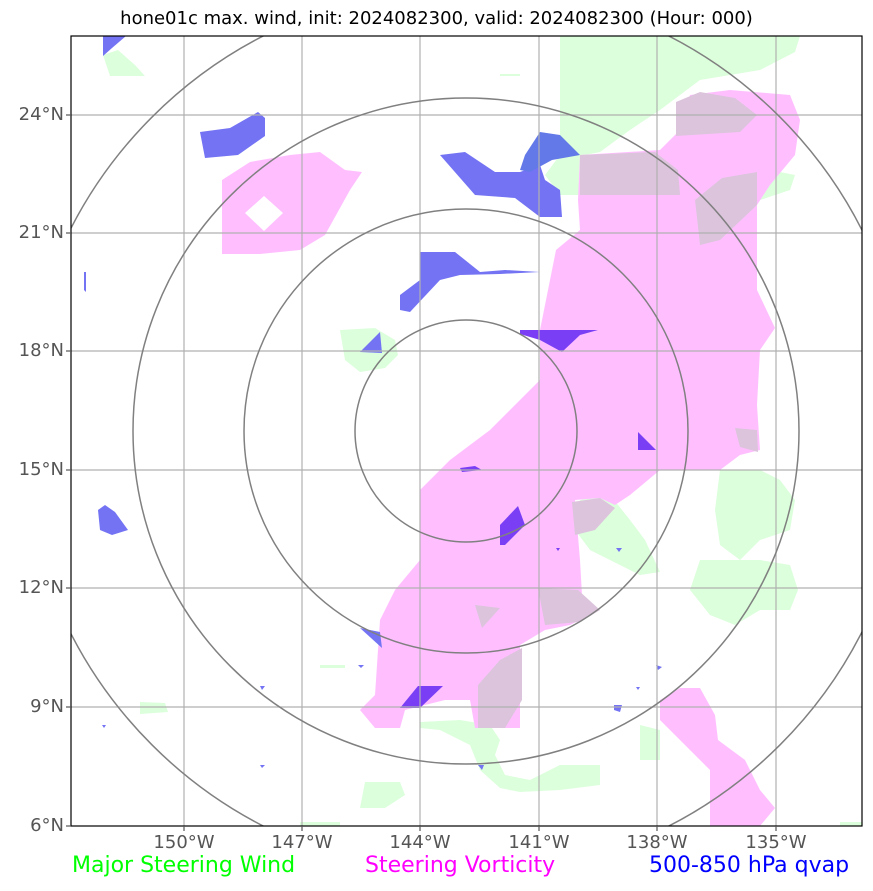  What do you see at coordinates (749, 865) in the screenshot?
I see `legend-qvap: 500-850 hPa qvap` at bounding box center [749, 865].